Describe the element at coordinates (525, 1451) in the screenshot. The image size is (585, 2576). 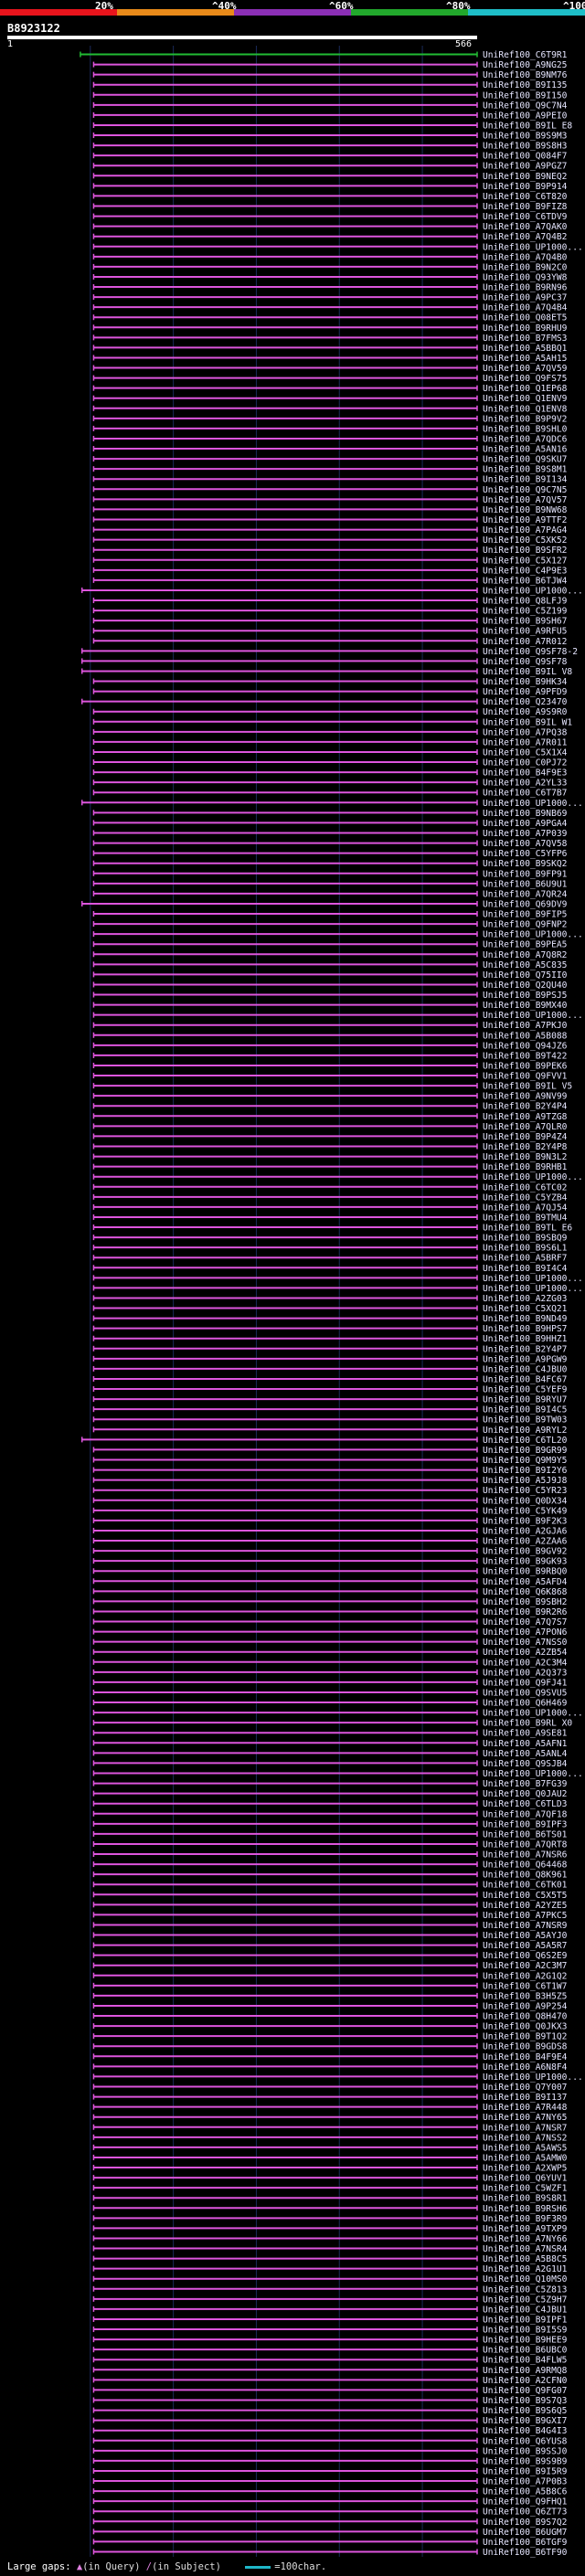
I see `hit-label: UniRef100_B9GR99` at that location.